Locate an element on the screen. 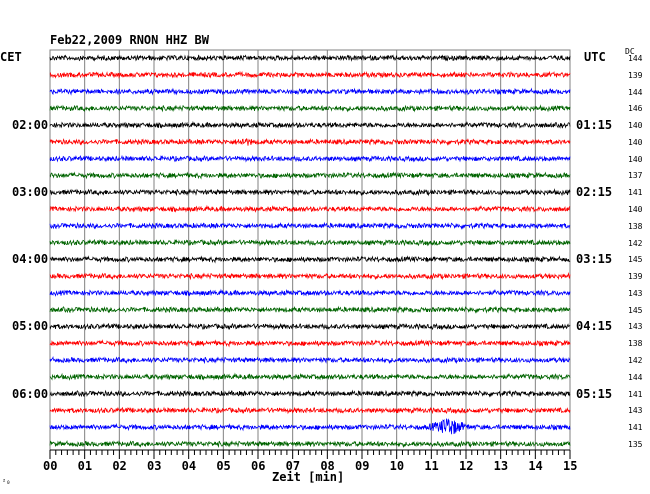  dc-value: 146 is located at coordinates (635, 109).